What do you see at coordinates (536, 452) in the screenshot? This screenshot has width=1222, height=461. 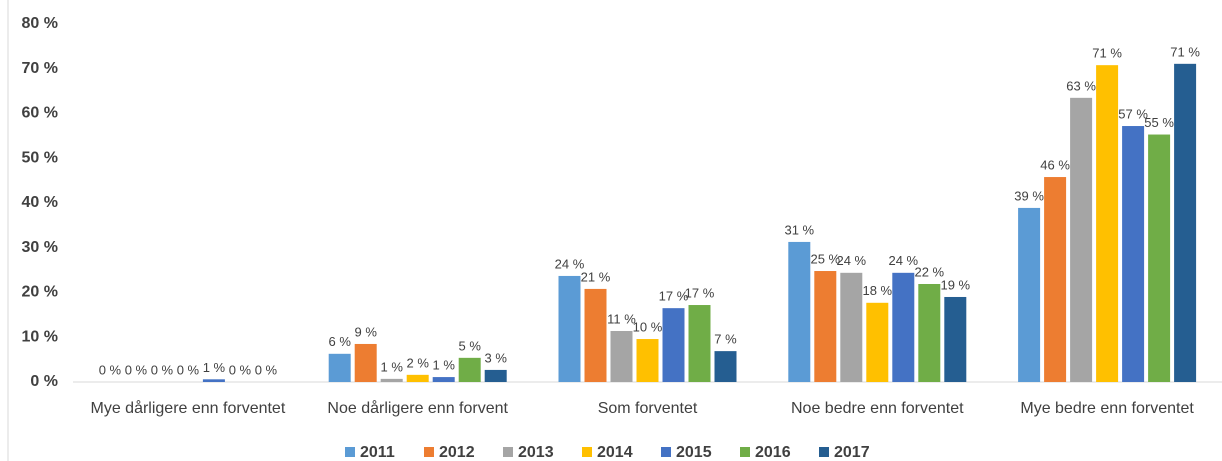 I see `legend-label: 2013` at bounding box center [536, 452].